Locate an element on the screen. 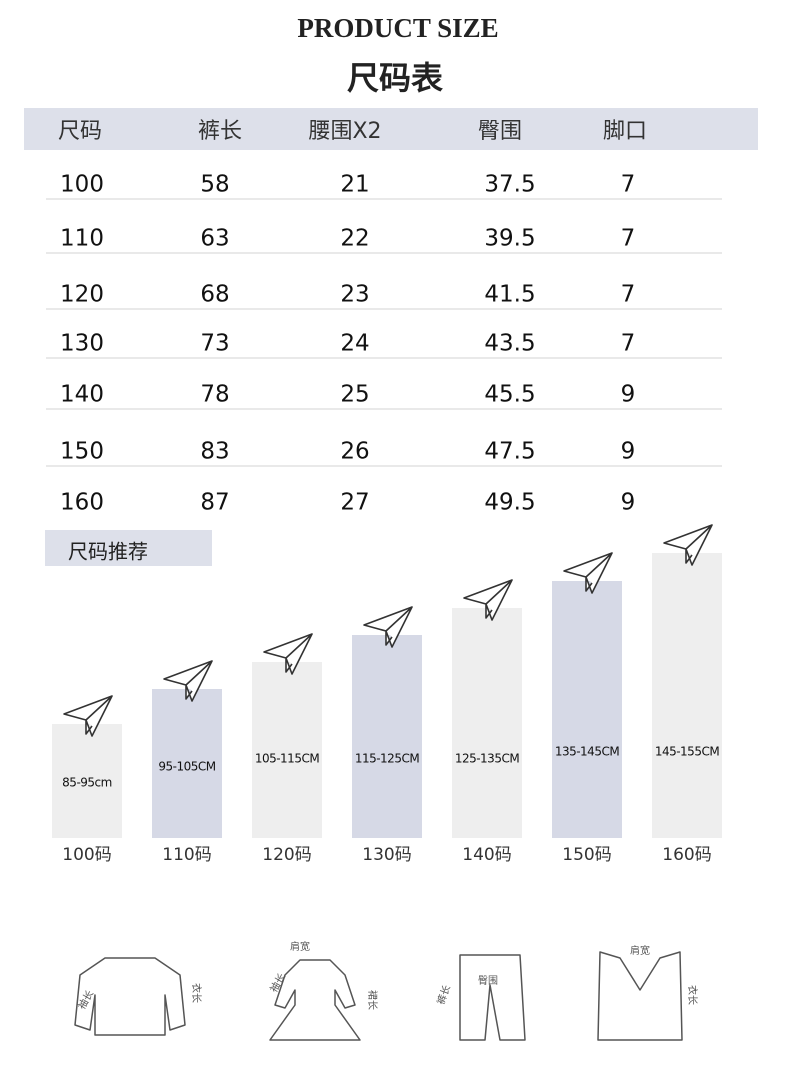 The width and height of the screenshot is (790, 1074). table-cell: 78 is located at coordinates (214, 395).